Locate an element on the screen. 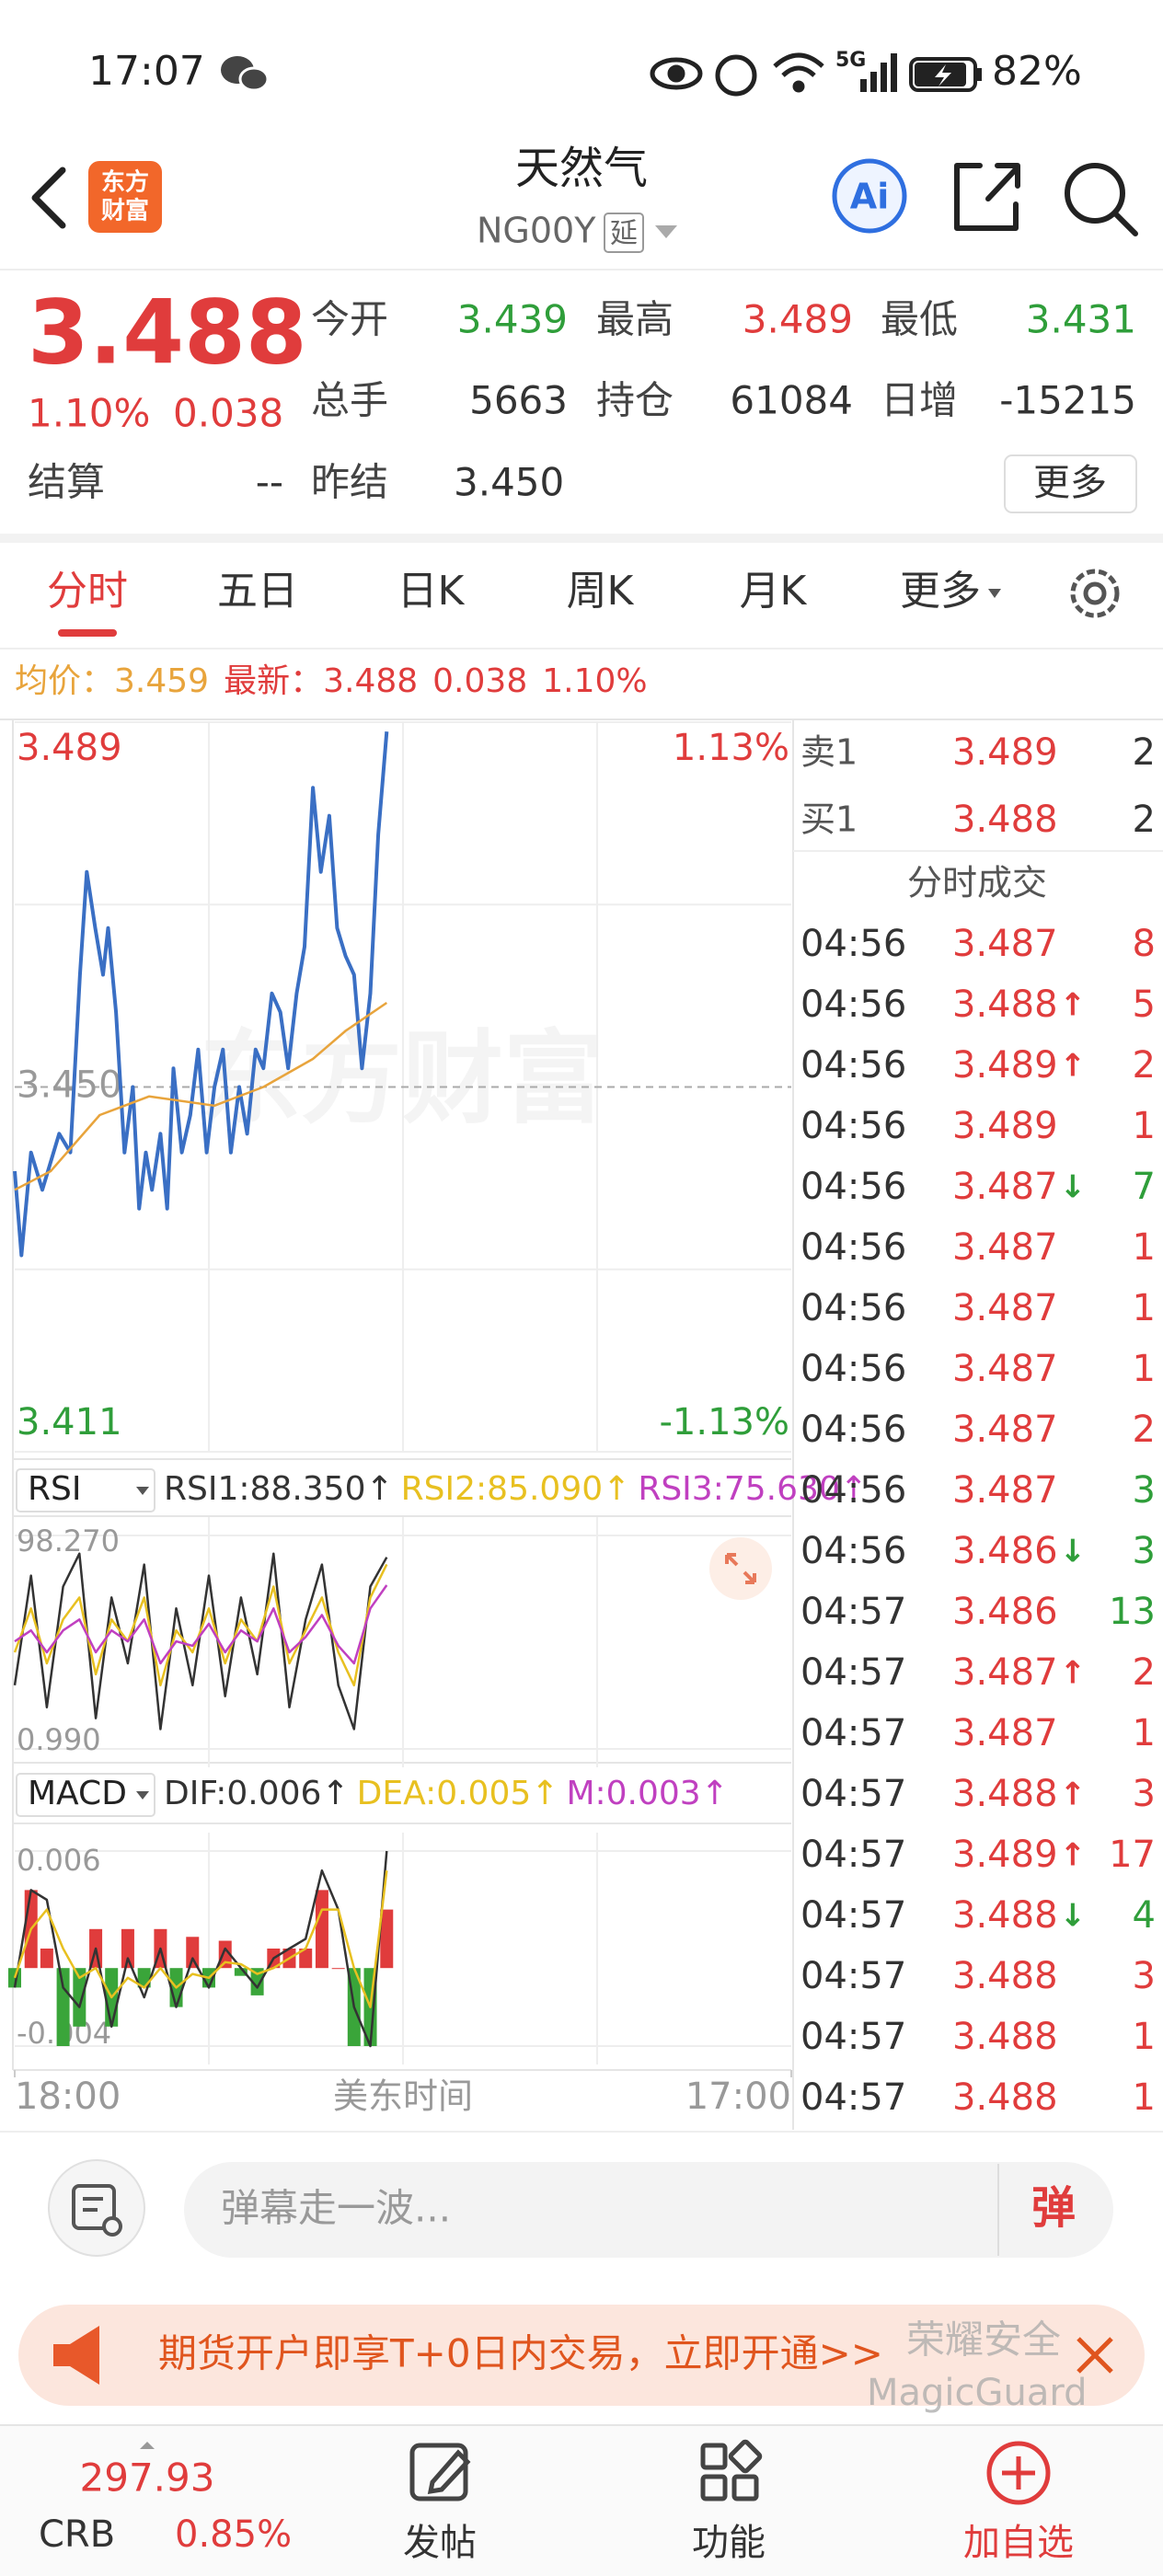 The width and height of the screenshot is (1163, 2576). last-price: 3.488 is located at coordinates (168, 332).